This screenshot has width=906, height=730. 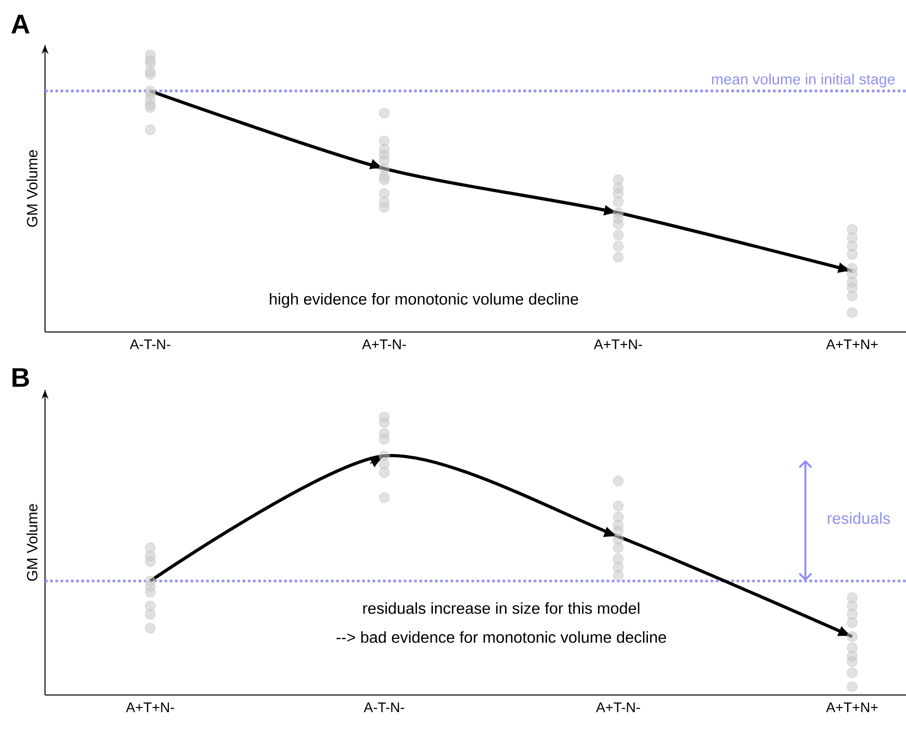 What do you see at coordinates (859, 518) in the screenshot?
I see `annotation: residuals` at bounding box center [859, 518].